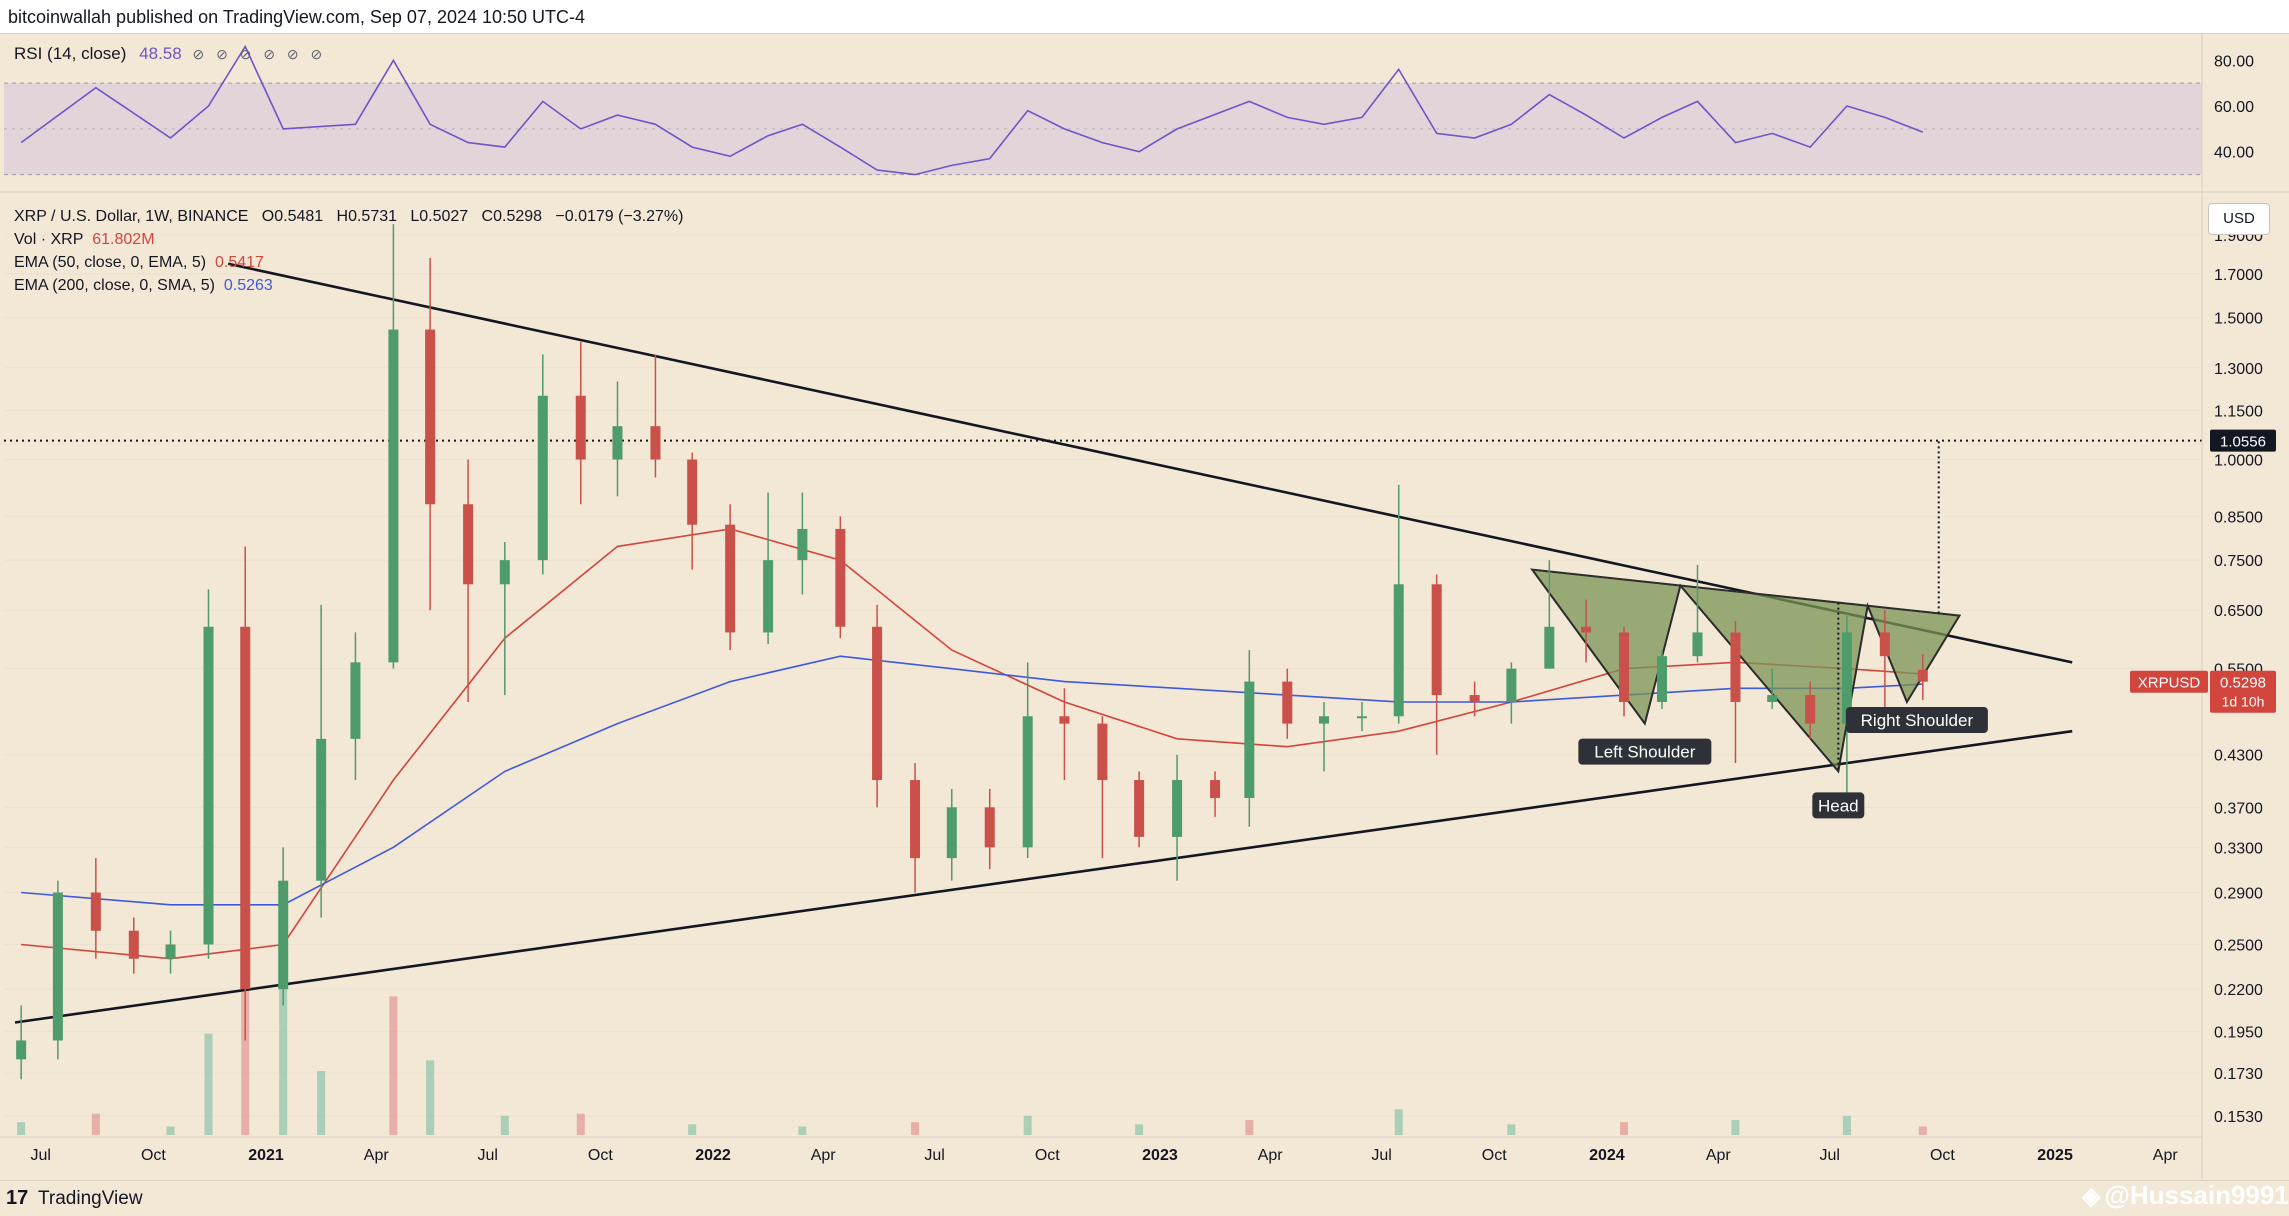 The image size is (2289, 1216). Describe the element at coordinates (1160, 1155) in the screenshot. I see `time-tick-label: 2023` at that location.